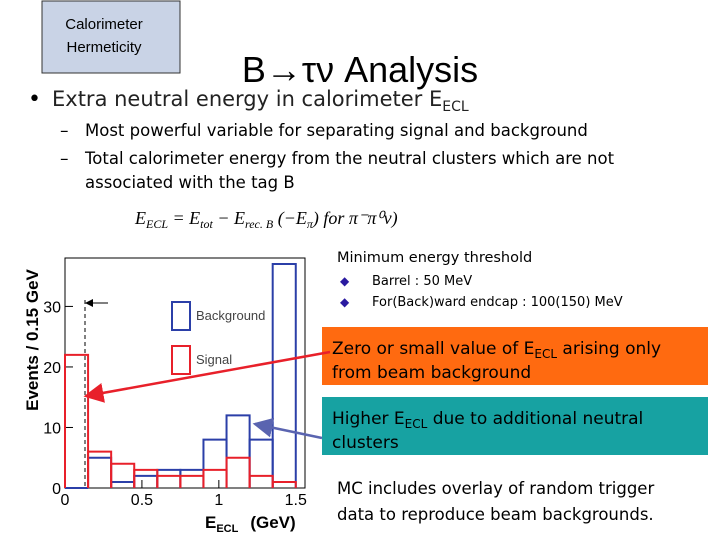  Describe the element at coordinates (259, 224) in the screenshot. I see `f: rec. B` at that location.